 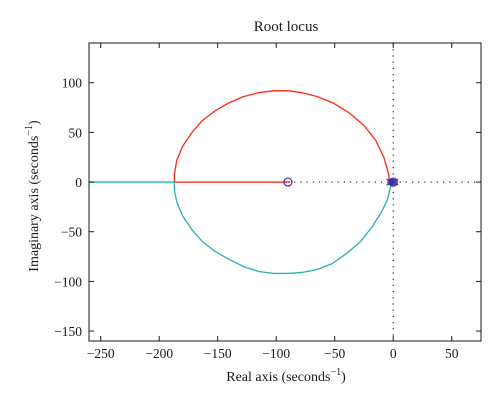 What do you see at coordinates (33, 196) in the screenshot?
I see `y-axis-label: Imaginary axis (seconds−1)` at bounding box center [33, 196].